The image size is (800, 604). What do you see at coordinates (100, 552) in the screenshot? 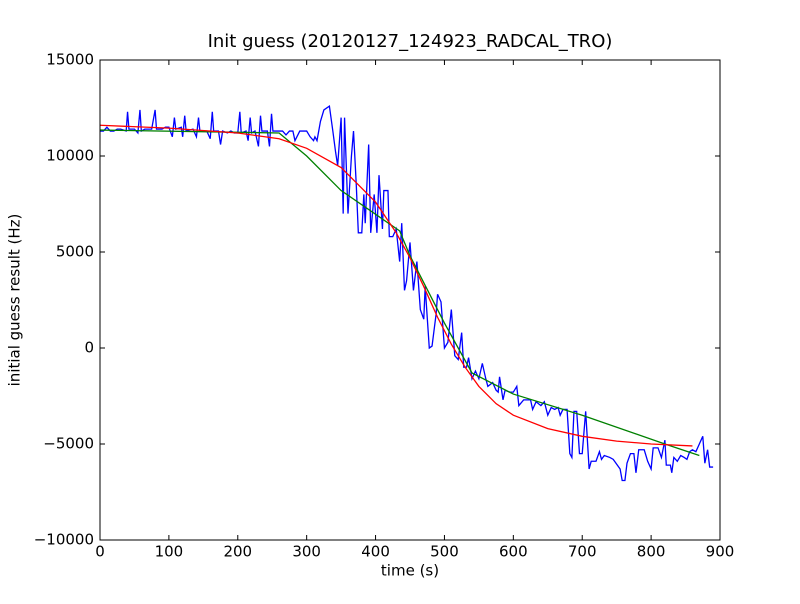
I see `x-tick-label: 0` at bounding box center [100, 552].